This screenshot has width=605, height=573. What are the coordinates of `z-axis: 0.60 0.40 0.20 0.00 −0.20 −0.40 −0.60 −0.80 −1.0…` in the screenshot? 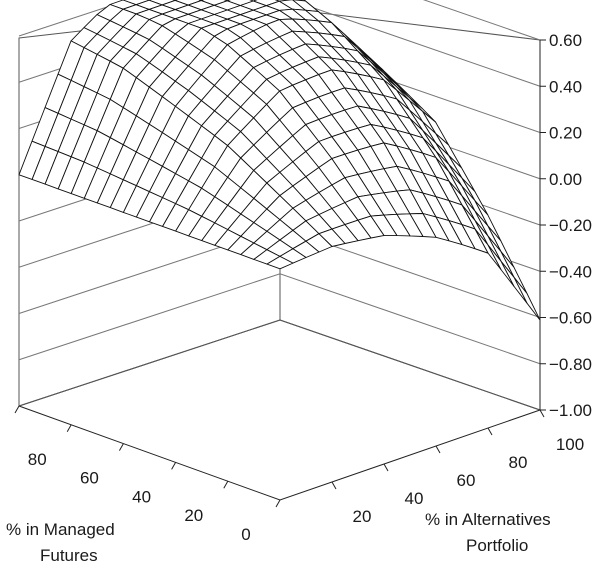 It's located at (565, 225).